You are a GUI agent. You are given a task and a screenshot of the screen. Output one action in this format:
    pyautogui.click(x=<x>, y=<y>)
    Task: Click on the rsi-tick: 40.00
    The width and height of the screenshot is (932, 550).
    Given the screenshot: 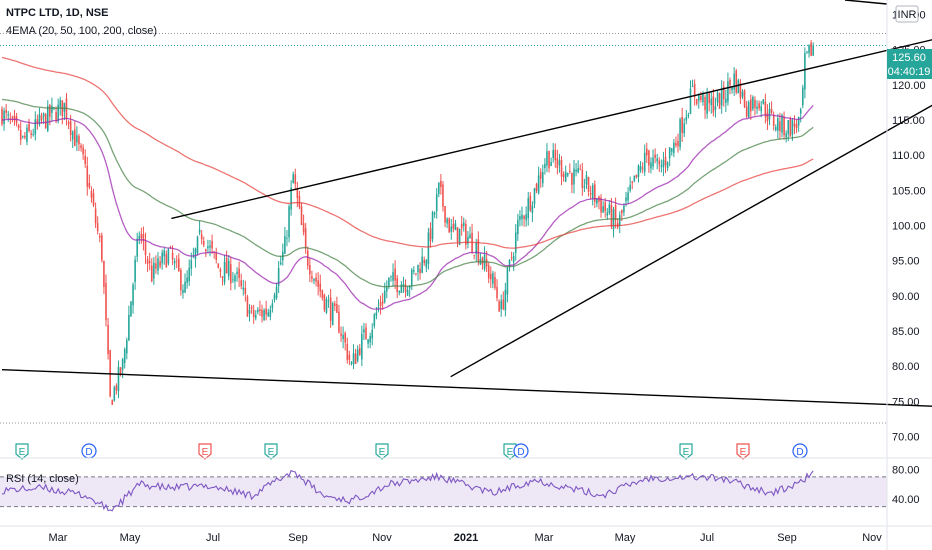 What is the action you would take?
    pyautogui.click(x=906, y=500)
    